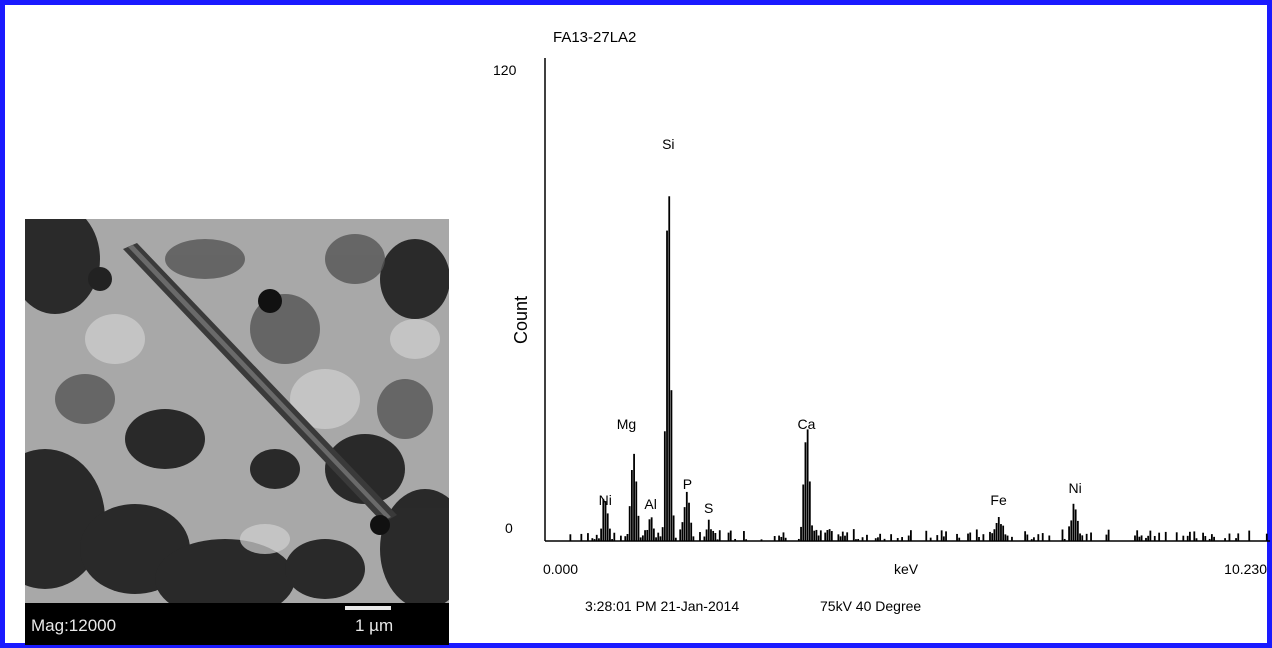 The width and height of the screenshot is (1272, 648). I want to click on spectrum-timestamp: 3:28:01 PM 21-Jan-2014, so click(662, 606).